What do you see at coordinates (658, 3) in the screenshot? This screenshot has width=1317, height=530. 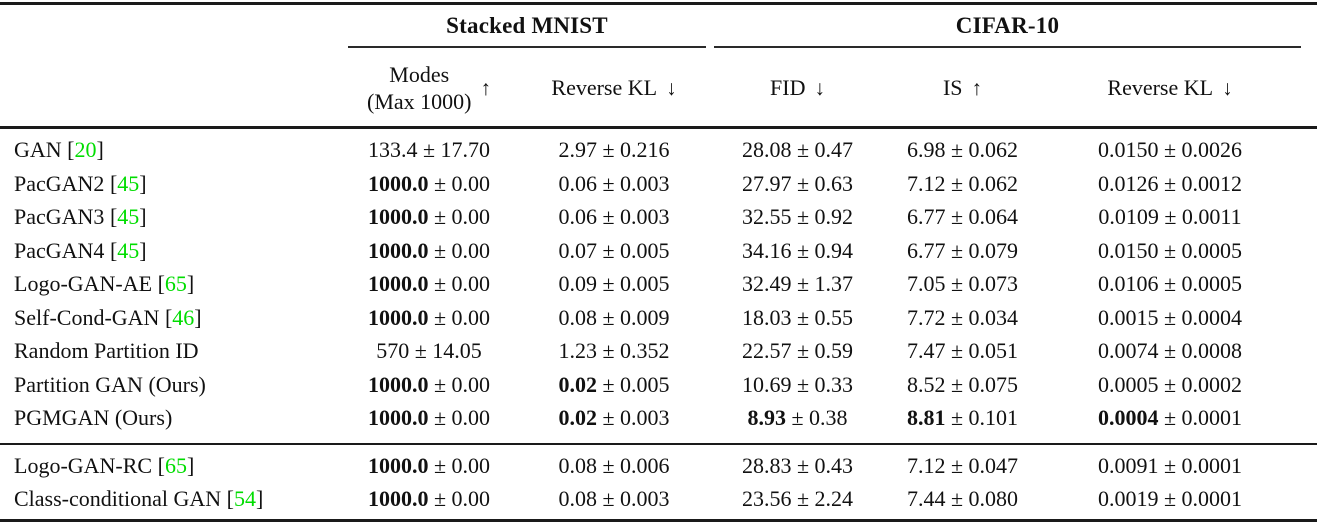 I see `top-rule` at bounding box center [658, 3].